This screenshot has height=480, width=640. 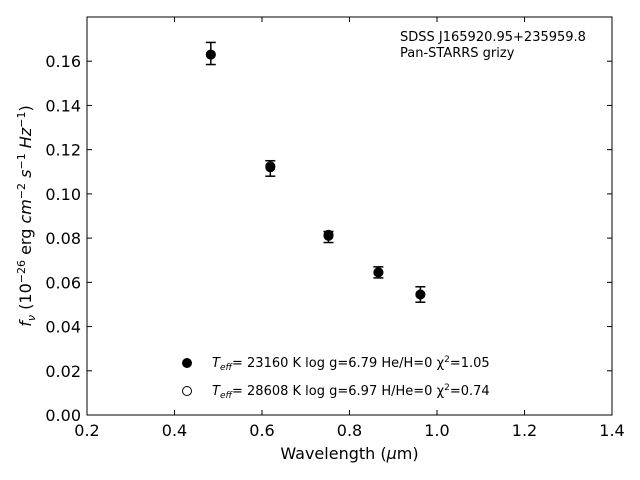 I want to click on y-tick-label: 0.00, so click(x=63, y=415).